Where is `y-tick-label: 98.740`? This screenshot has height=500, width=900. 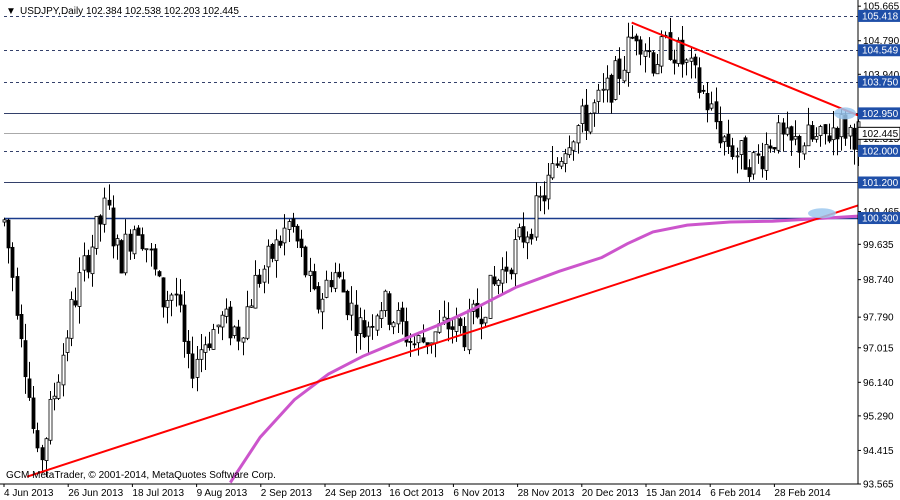 y-tick-label: 98.740 is located at coordinates (878, 280).